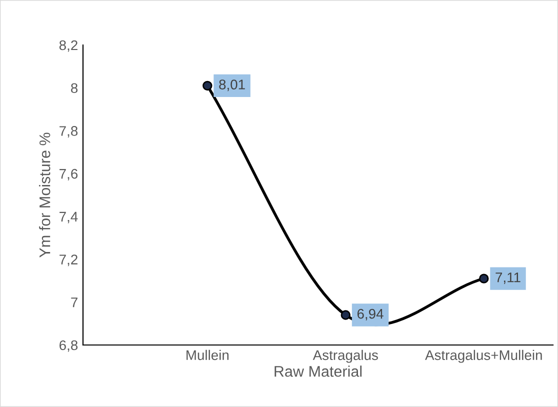  What do you see at coordinates (69, 218) in the screenshot?
I see `y-tick-label: 7,4` at bounding box center [69, 218].